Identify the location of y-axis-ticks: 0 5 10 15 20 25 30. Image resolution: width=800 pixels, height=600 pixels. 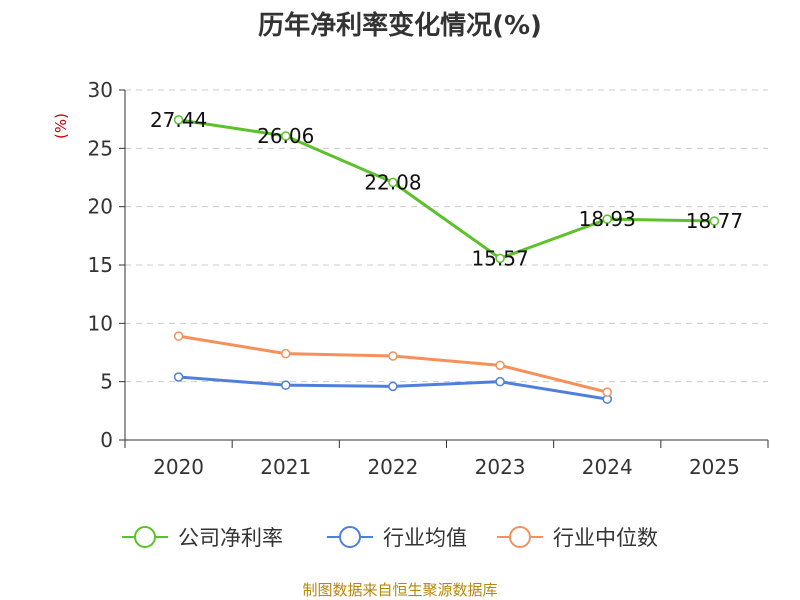
(100, 265).